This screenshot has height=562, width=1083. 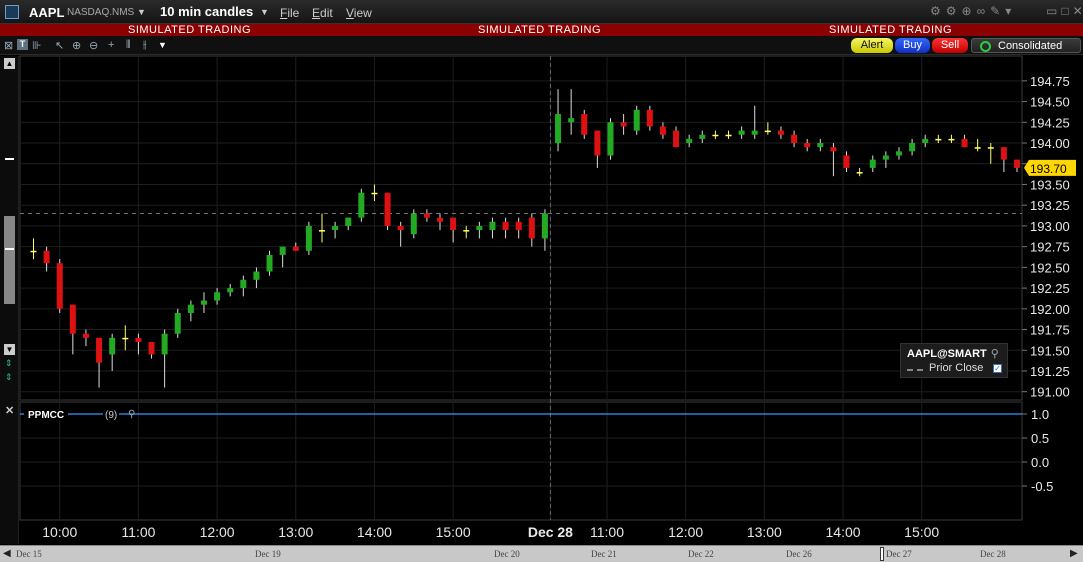 I want to click on symbol-label: AAPL, so click(x=47, y=12).